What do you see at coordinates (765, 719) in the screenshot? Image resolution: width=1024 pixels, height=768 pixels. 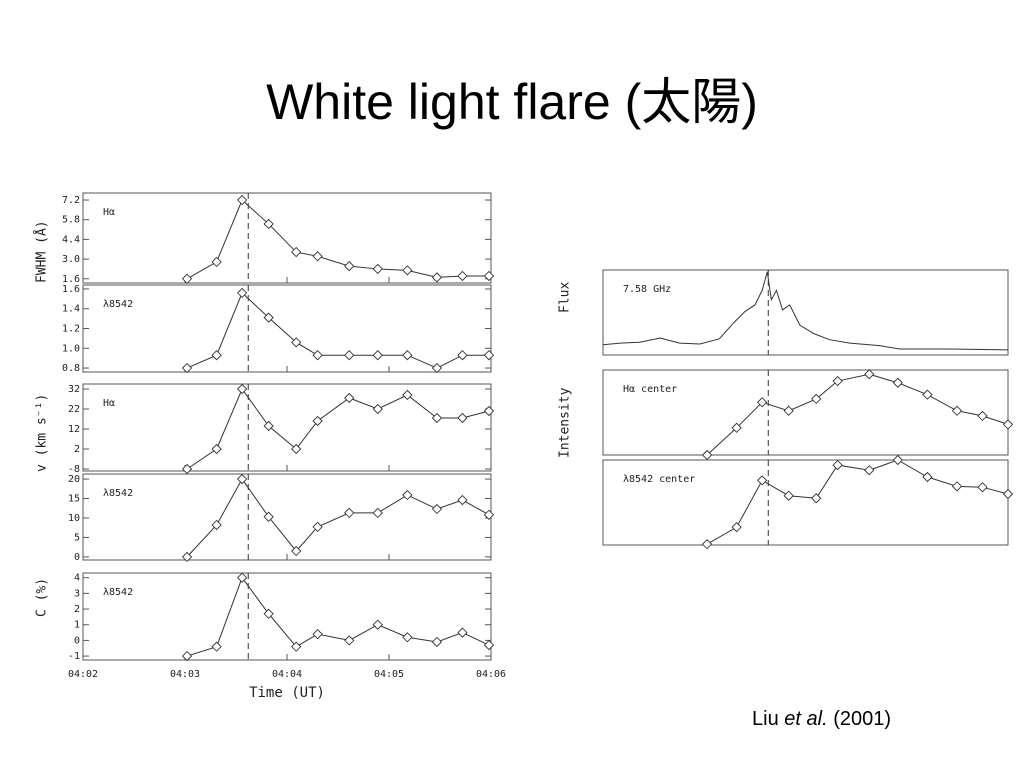 I see `cite-author: Liu` at bounding box center [765, 719].